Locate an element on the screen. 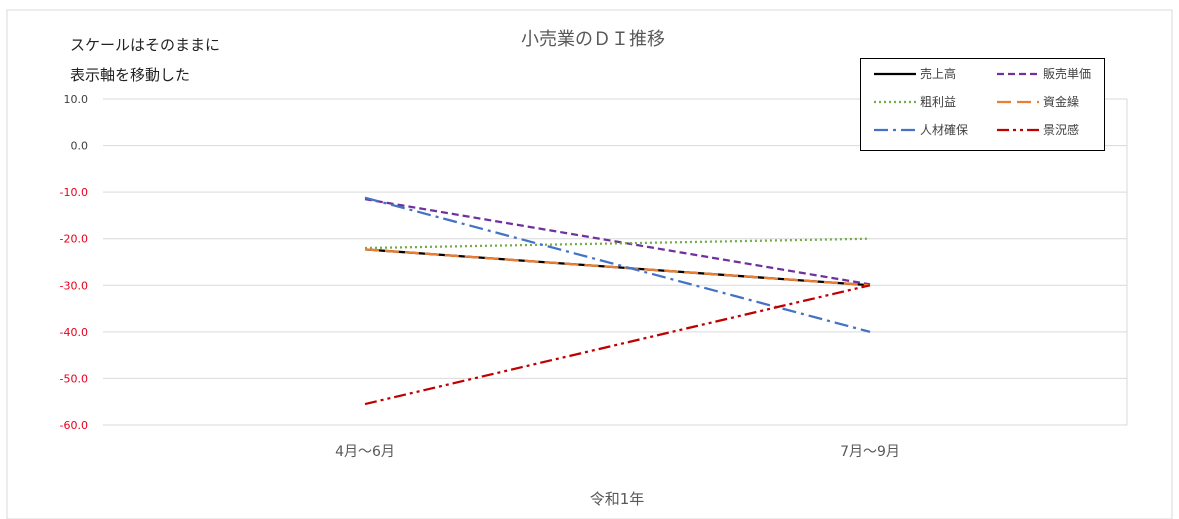 Image resolution: width=1179 pixels, height=519 pixels. legend-label: 売上高 is located at coordinates (938, 74).